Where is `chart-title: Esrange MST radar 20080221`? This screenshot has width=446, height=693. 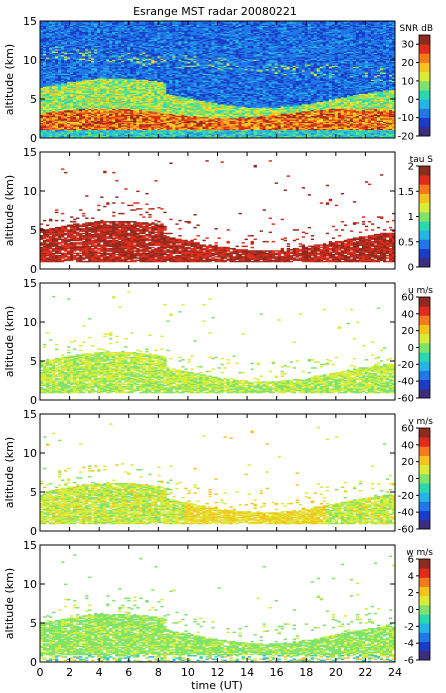
chart-title: Esrange MST radar 20080221 is located at coordinates (215, 11).